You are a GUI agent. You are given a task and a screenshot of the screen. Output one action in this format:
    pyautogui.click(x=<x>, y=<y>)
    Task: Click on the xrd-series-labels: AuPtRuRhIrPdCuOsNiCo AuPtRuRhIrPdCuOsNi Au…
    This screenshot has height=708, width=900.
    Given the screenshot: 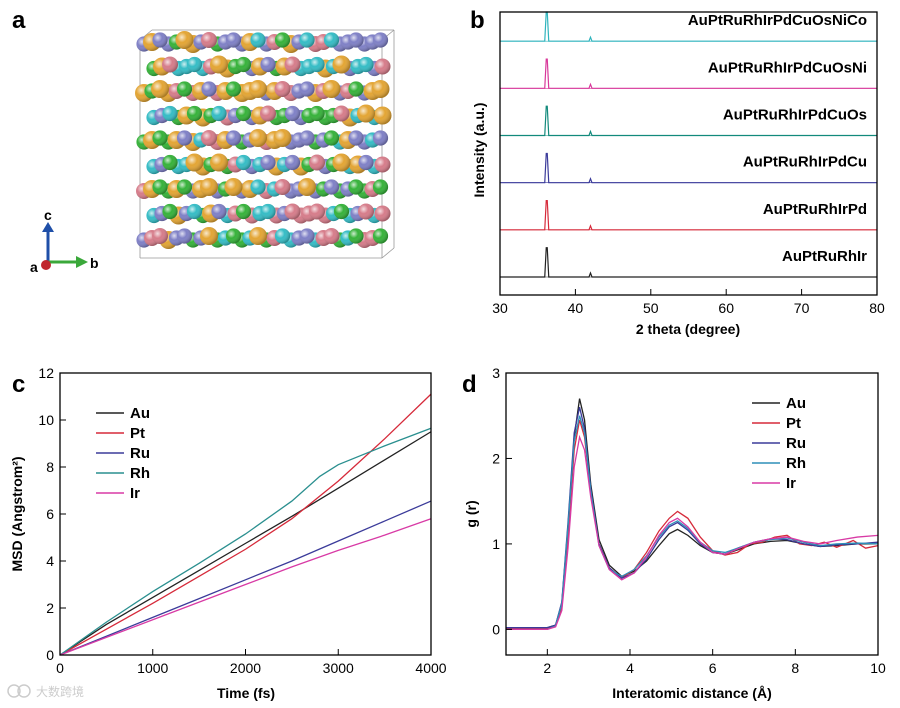 What is the action you would take?
    pyautogui.click(x=777, y=138)
    